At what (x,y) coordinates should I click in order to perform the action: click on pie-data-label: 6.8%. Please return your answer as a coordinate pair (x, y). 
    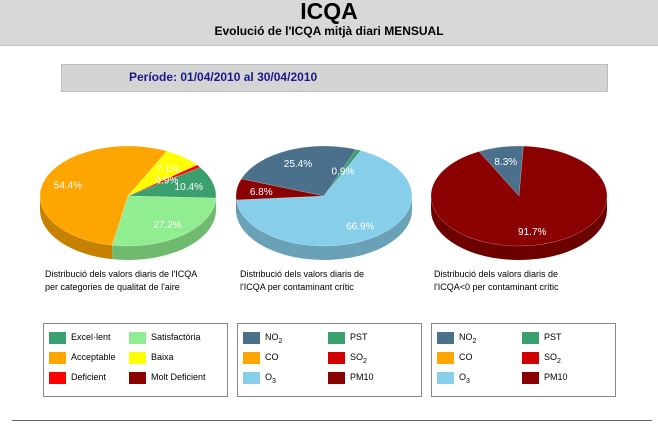
    Looking at the image, I should click on (261, 192).